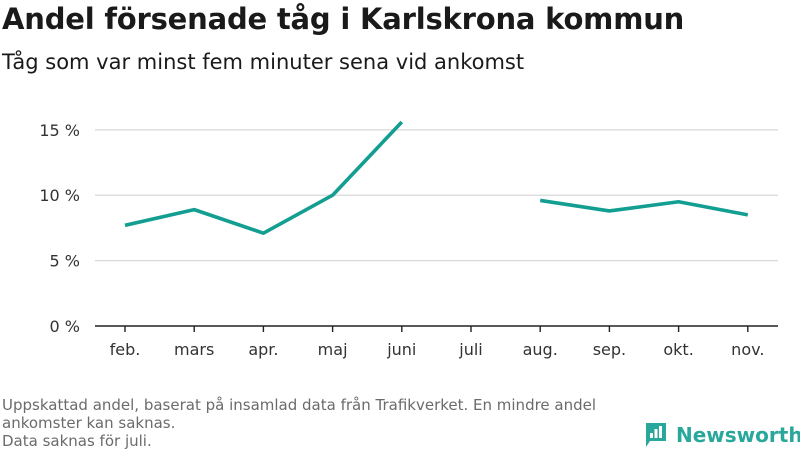  Describe the element at coordinates (738, 435) in the screenshot. I see `brand-name: Newsworthy` at that location.